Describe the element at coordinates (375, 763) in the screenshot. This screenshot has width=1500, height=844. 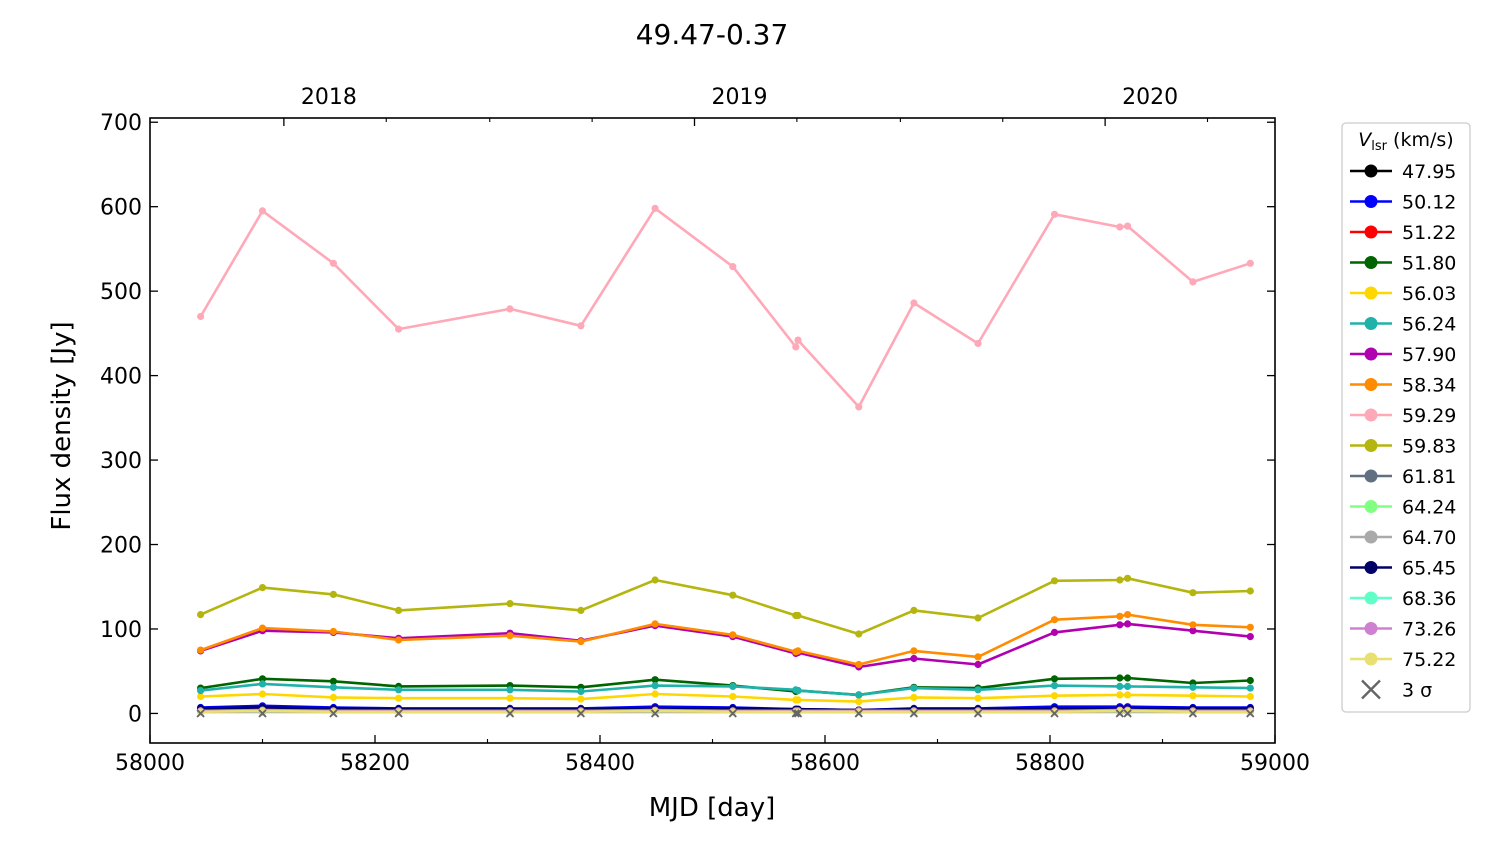
I see `x-tick-label: 58200` at that location.